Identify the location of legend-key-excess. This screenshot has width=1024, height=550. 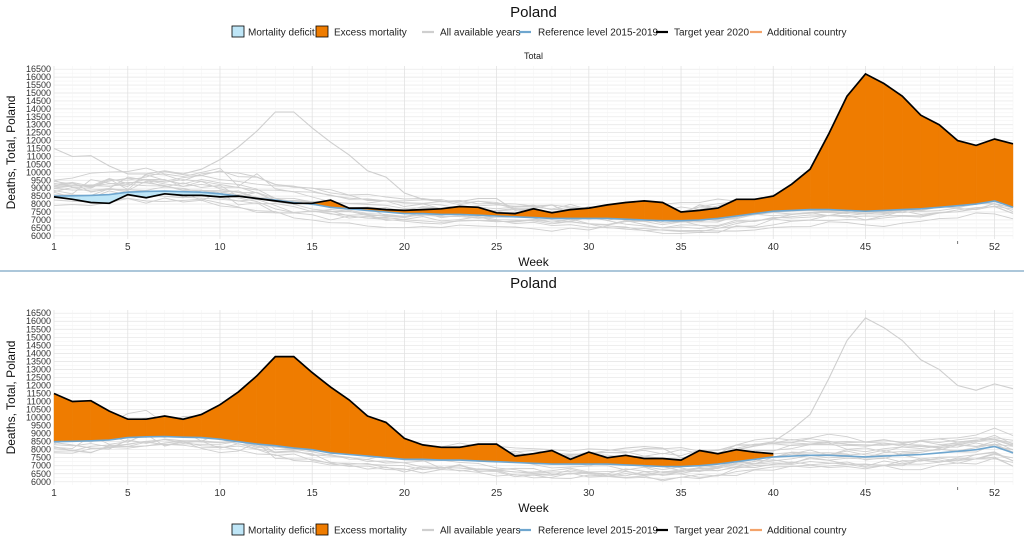
(322, 31).